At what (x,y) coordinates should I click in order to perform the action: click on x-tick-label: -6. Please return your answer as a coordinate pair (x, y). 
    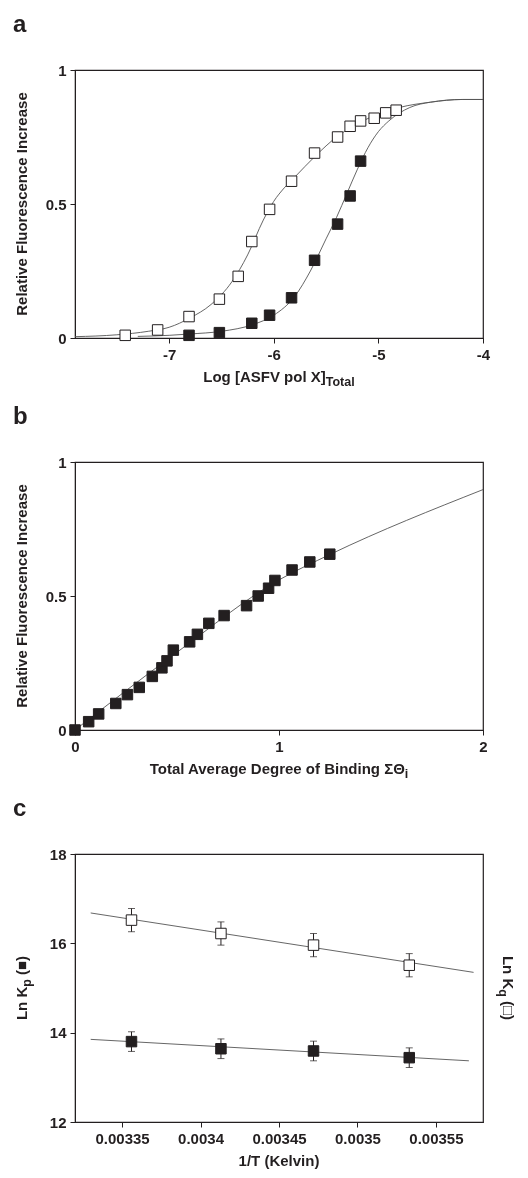
    Looking at the image, I should click on (274, 354).